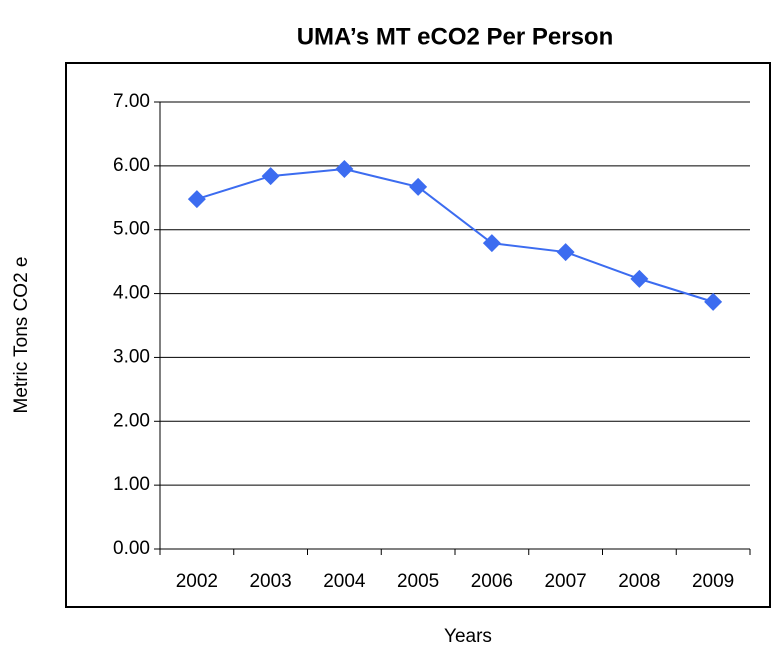 This screenshot has height=652, width=773. I want to click on x-tick-label: 2005, so click(418, 581).